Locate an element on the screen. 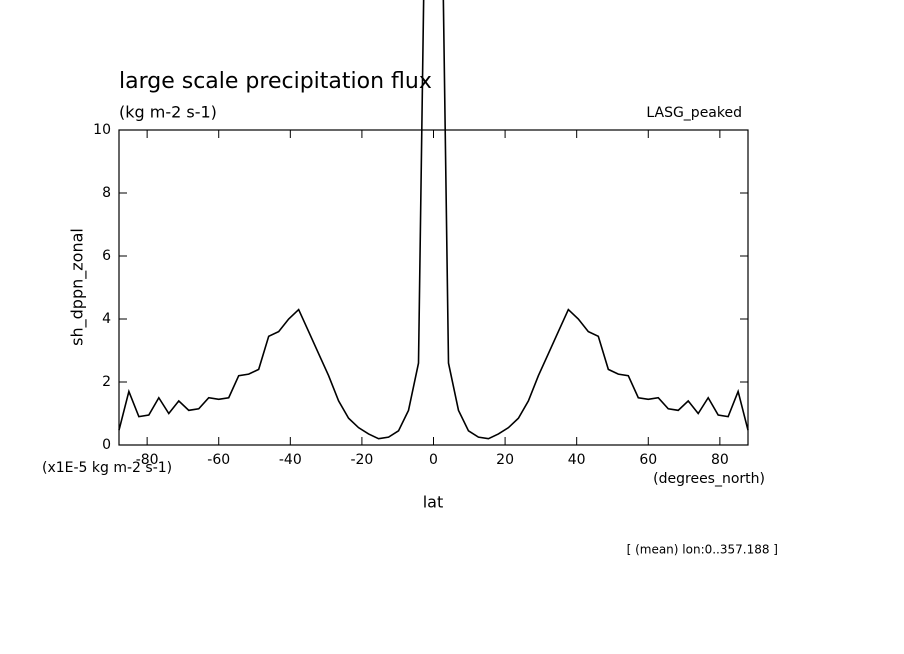 Image resolution: width=904 pixels, height=654 pixels. y-tick-label: 6 is located at coordinates (106, 256).